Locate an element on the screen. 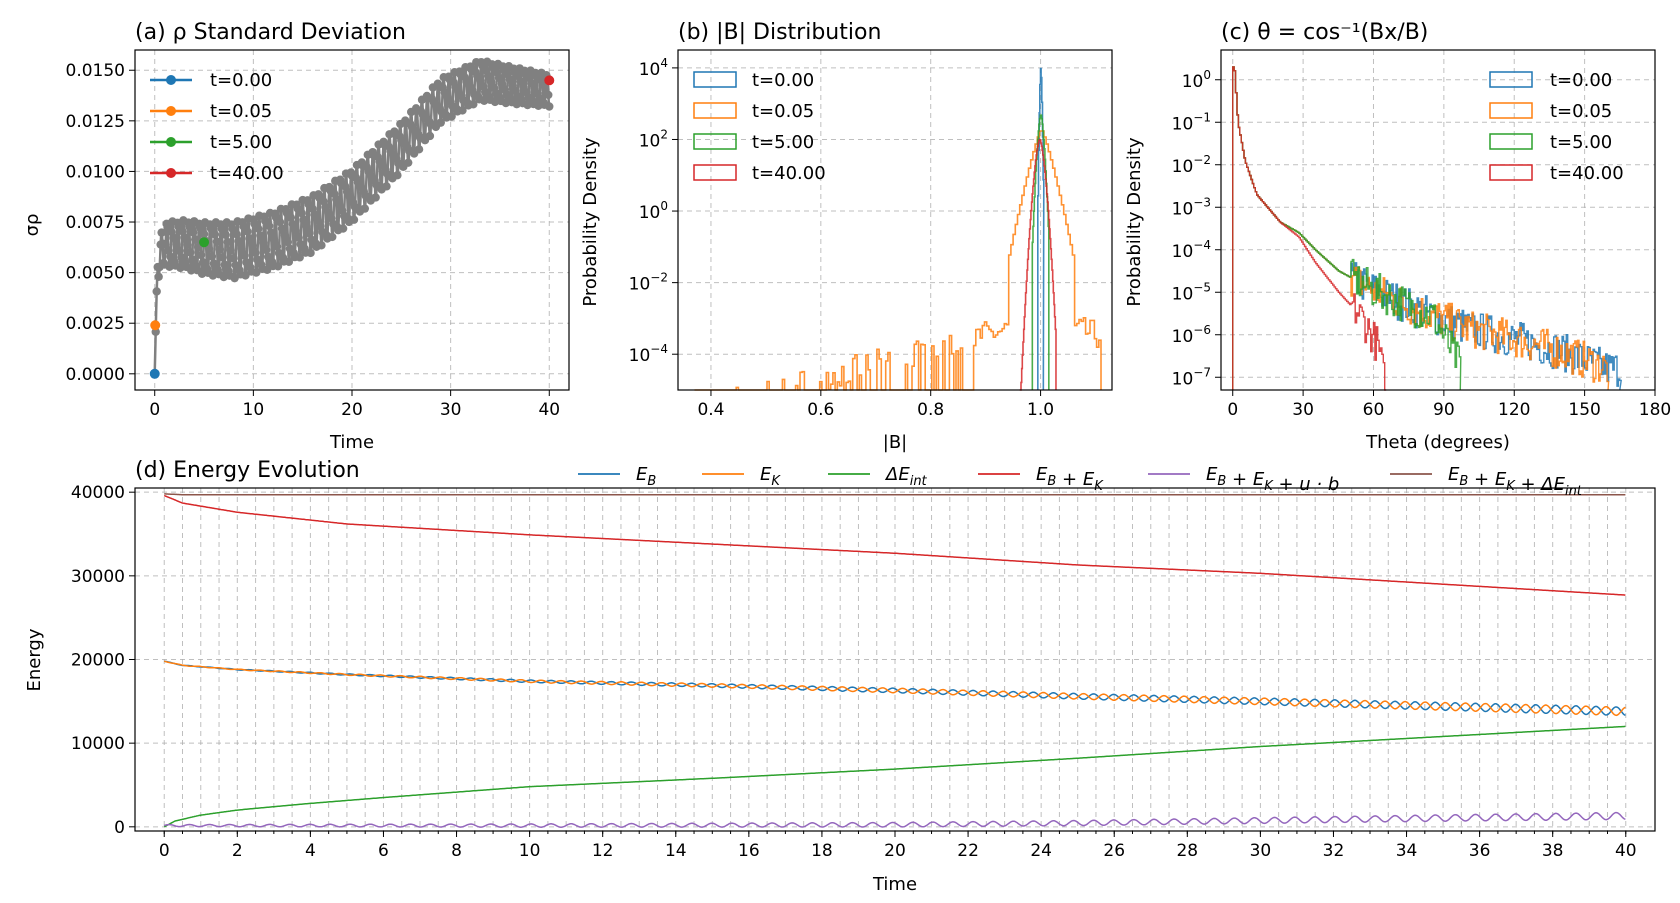 The width and height of the screenshot is (1680, 903). c-hist-series is located at coordinates (1309, 228).